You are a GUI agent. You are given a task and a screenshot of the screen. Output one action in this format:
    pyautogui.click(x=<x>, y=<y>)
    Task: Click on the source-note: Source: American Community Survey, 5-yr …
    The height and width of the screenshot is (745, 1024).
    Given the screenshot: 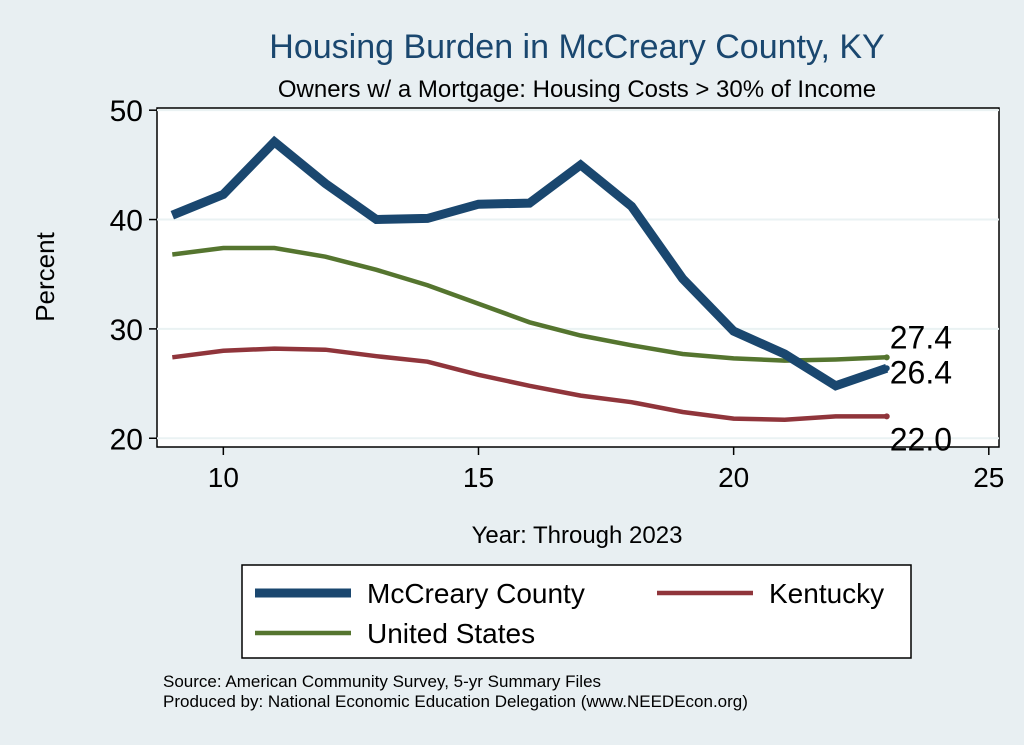 What is the action you would take?
    pyautogui.click(x=382, y=681)
    